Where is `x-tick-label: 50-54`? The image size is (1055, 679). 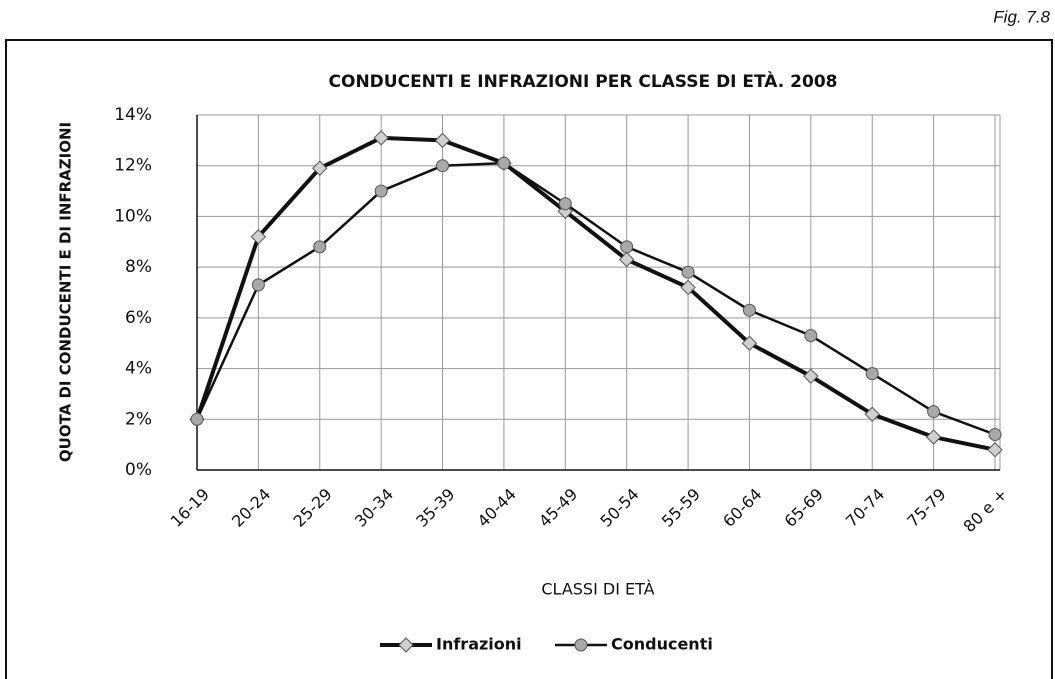 x-tick-label: 50-54 is located at coordinates (619, 508).